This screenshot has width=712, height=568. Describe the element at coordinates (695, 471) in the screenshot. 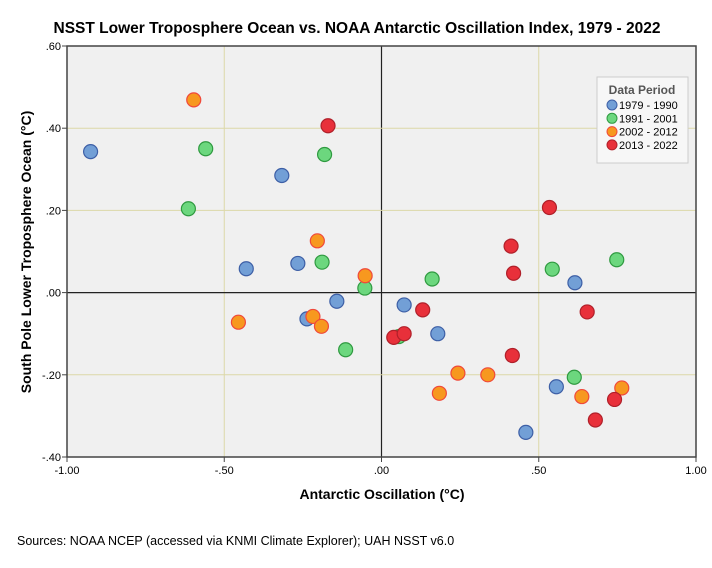

I see `x-tick-label: 1.00` at that location.